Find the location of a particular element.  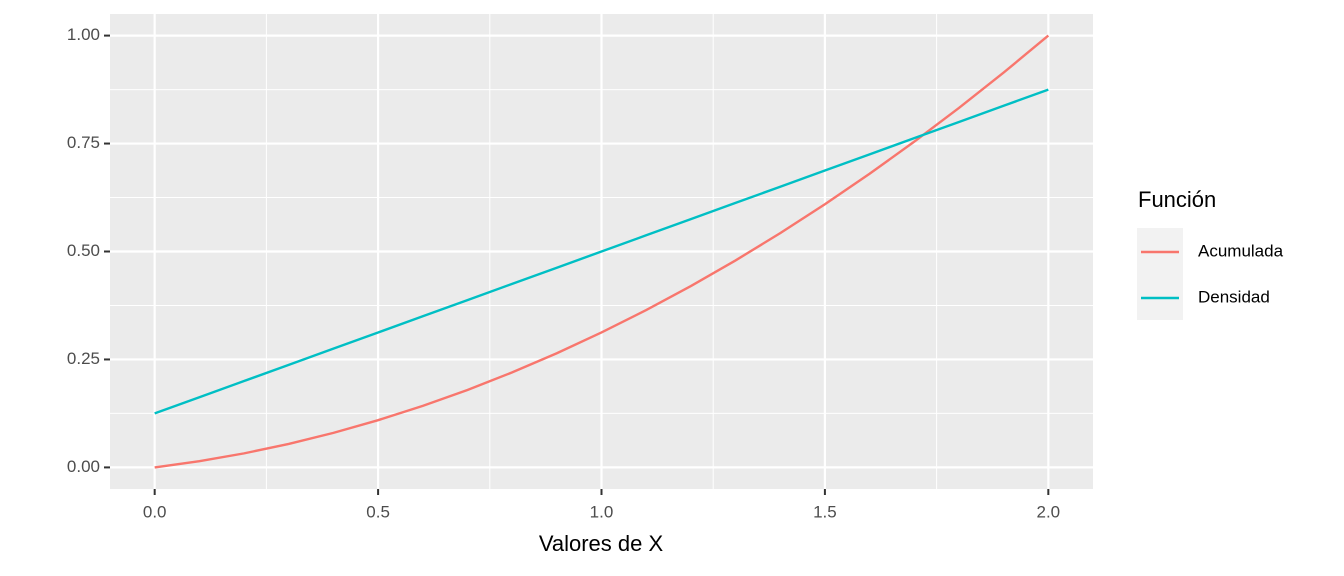

y-tick-label: 0.25 is located at coordinates (83, 358).